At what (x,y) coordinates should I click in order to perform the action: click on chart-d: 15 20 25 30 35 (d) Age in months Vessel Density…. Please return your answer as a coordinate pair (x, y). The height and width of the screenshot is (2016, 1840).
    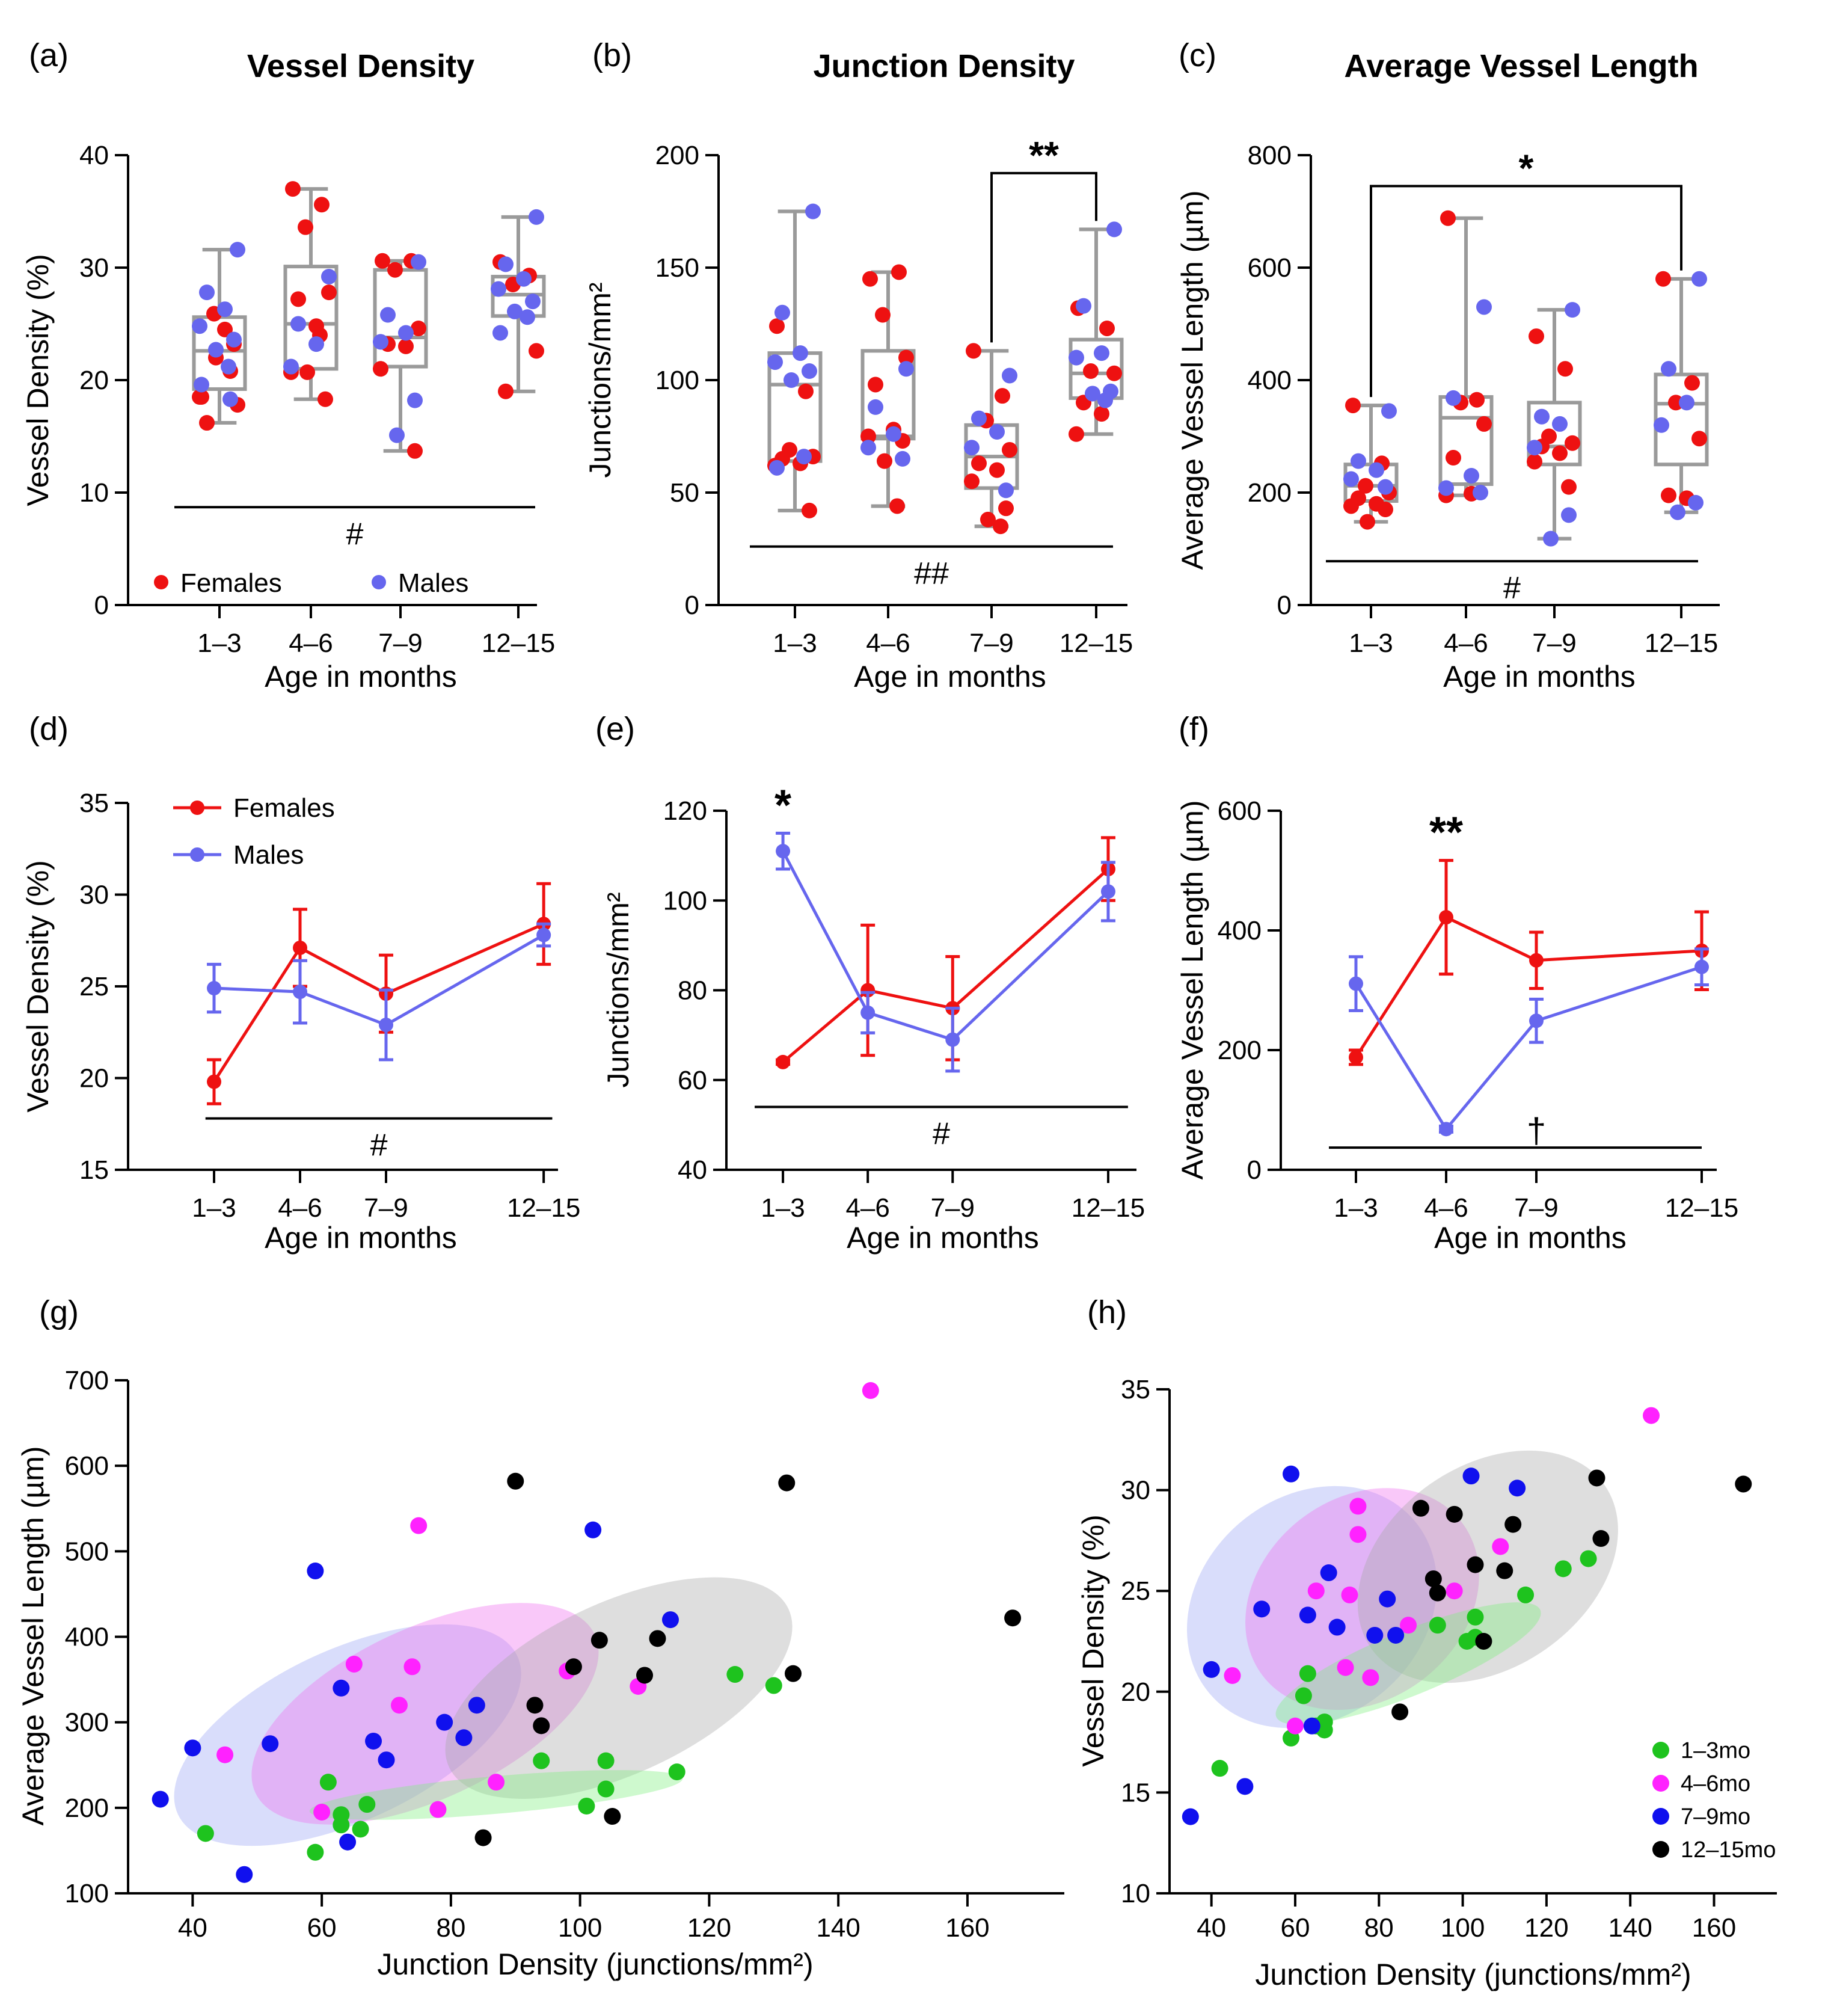
    Looking at the image, I should click on (300, 983).